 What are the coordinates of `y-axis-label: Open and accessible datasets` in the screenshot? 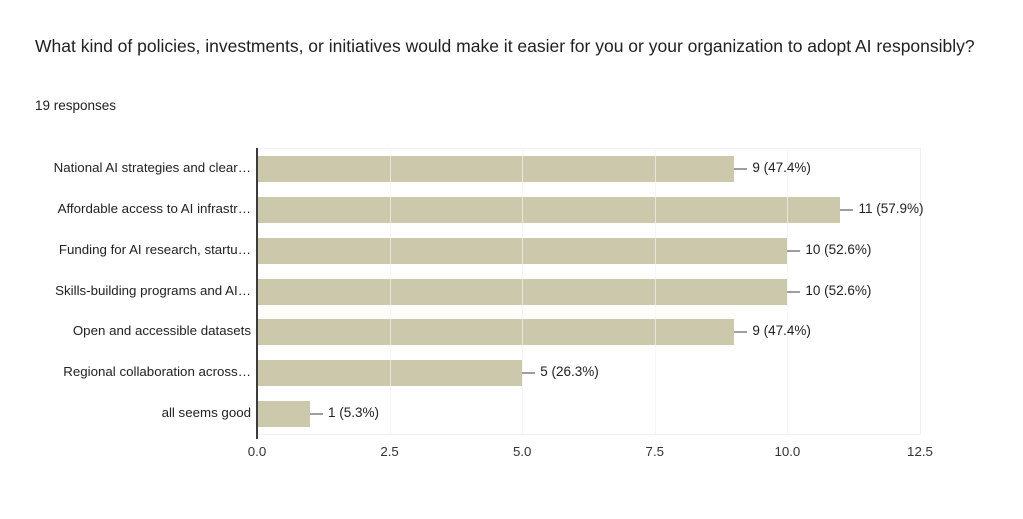 It's located at (161, 331).